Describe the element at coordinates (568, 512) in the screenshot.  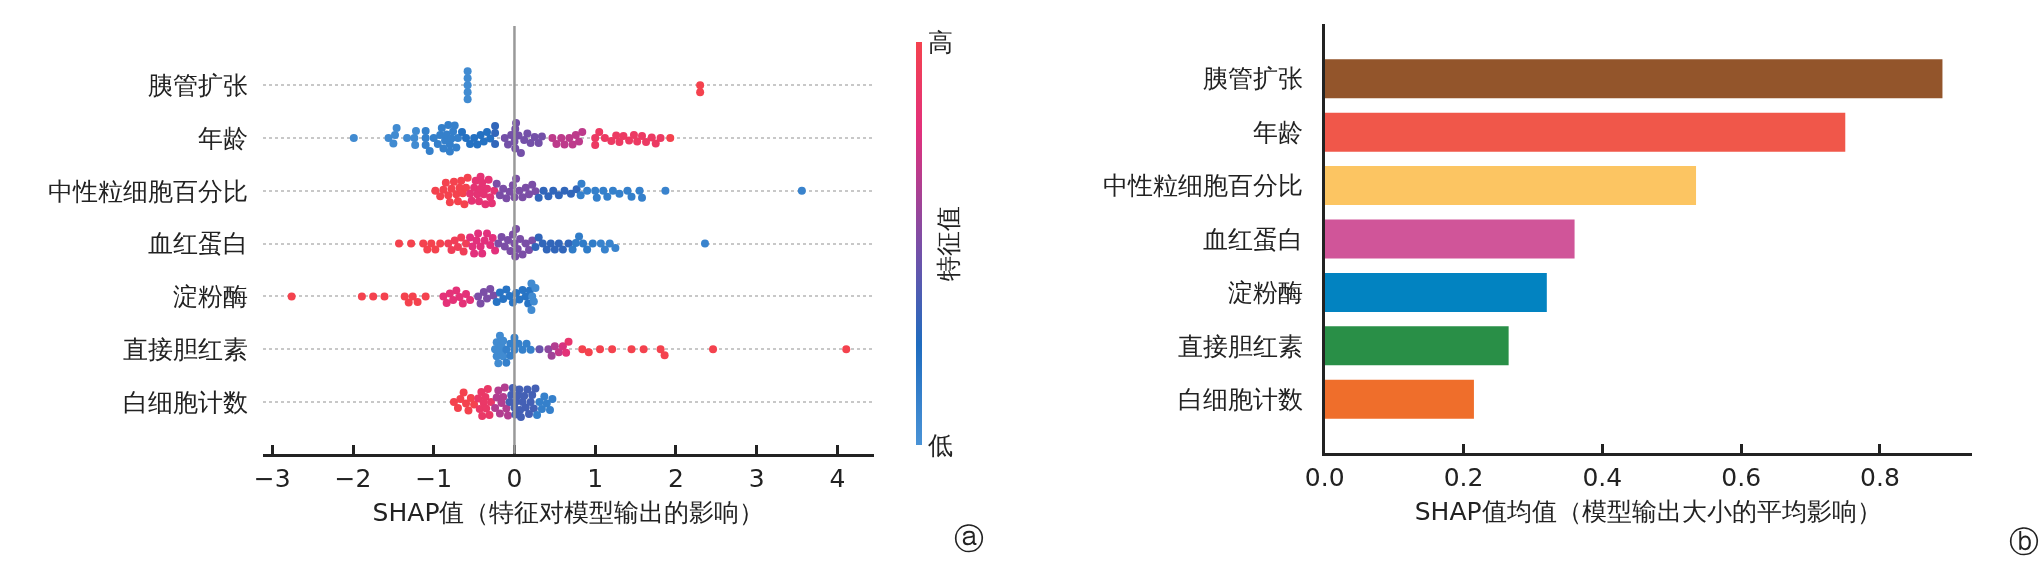
I see `x-axis-title: SHAP值（特征对模型输出的影响）` at that location.